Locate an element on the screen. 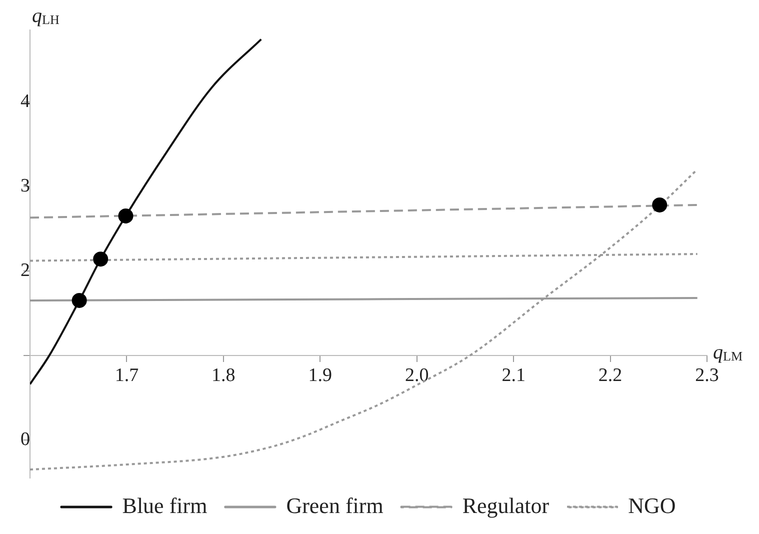  y-tick-label: 2 is located at coordinates (25, 270).